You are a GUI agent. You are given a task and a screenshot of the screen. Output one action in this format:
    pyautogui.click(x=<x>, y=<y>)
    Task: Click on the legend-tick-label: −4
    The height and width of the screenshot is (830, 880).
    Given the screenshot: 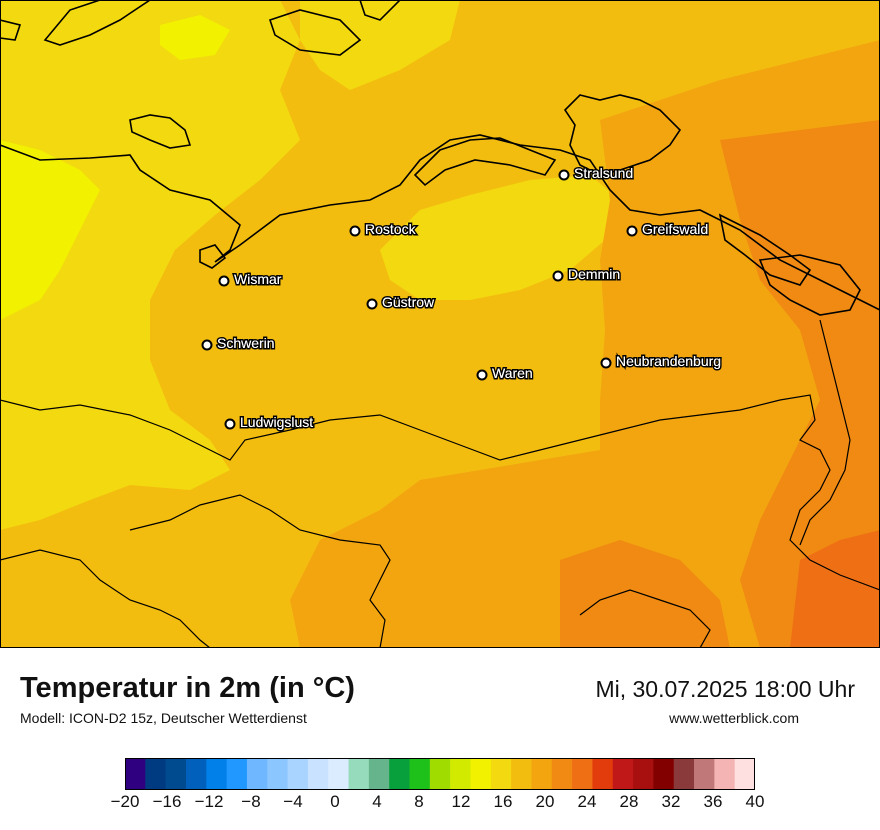 What is the action you would take?
    pyautogui.click(x=293, y=801)
    